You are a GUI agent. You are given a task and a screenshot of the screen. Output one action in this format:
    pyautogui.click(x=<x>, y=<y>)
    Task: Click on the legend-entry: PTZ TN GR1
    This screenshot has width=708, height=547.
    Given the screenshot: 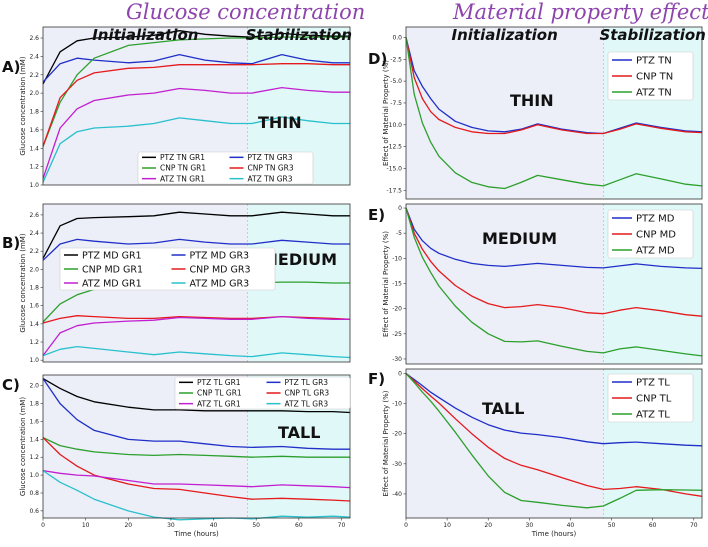 What is the action you would take?
    pyautogui.click(x=182, y=157)
    